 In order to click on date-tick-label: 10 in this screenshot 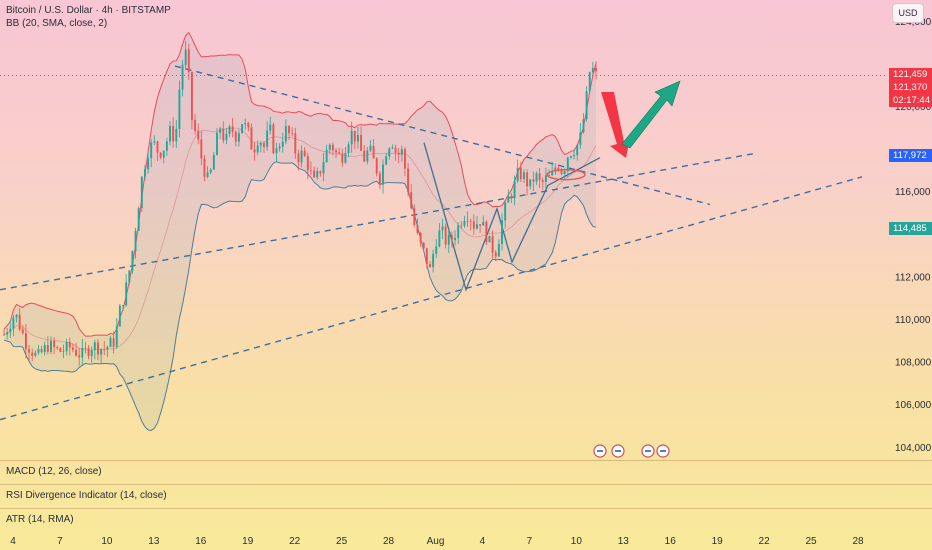, I will do `click(107, 541)`.